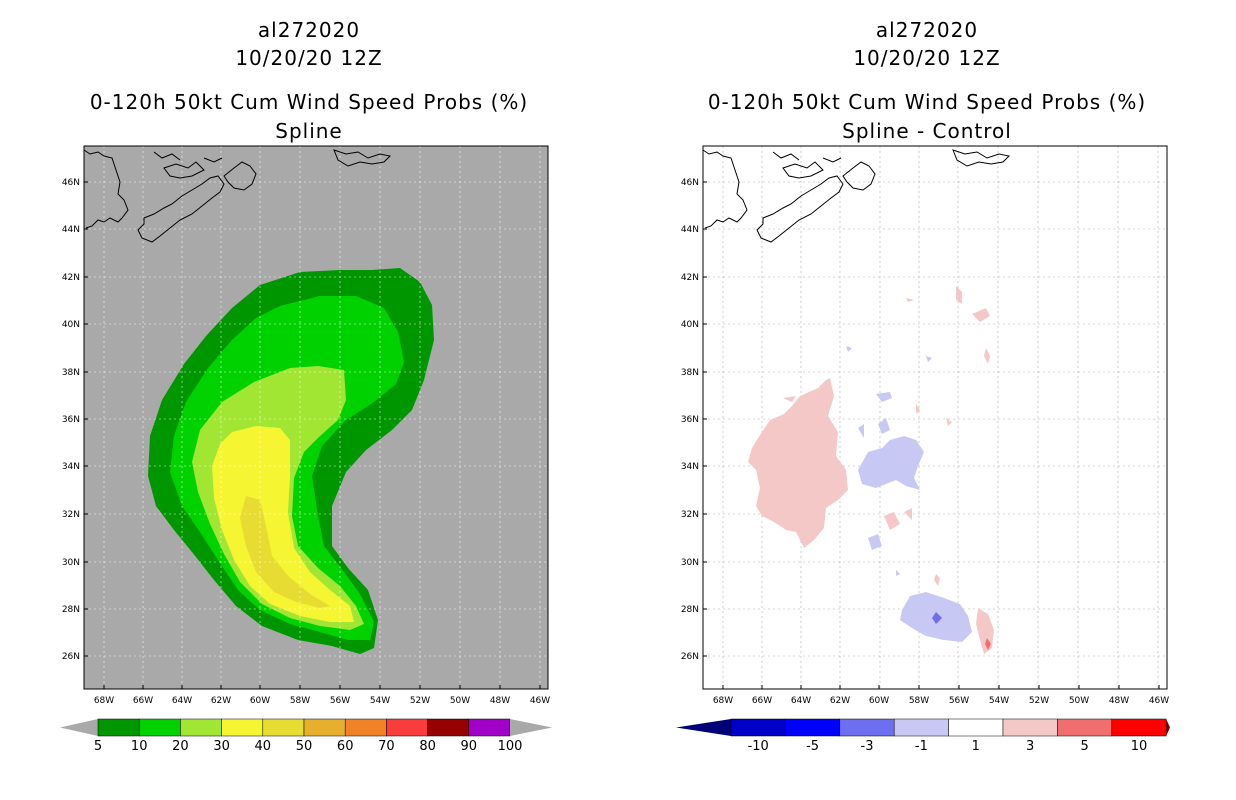 The height and width of the screenshot is (800, 1236). What do you see at coordinates (988, 644) in the screenshot?
I see `right-diff-positive-core` at bounding box center [988, 644].